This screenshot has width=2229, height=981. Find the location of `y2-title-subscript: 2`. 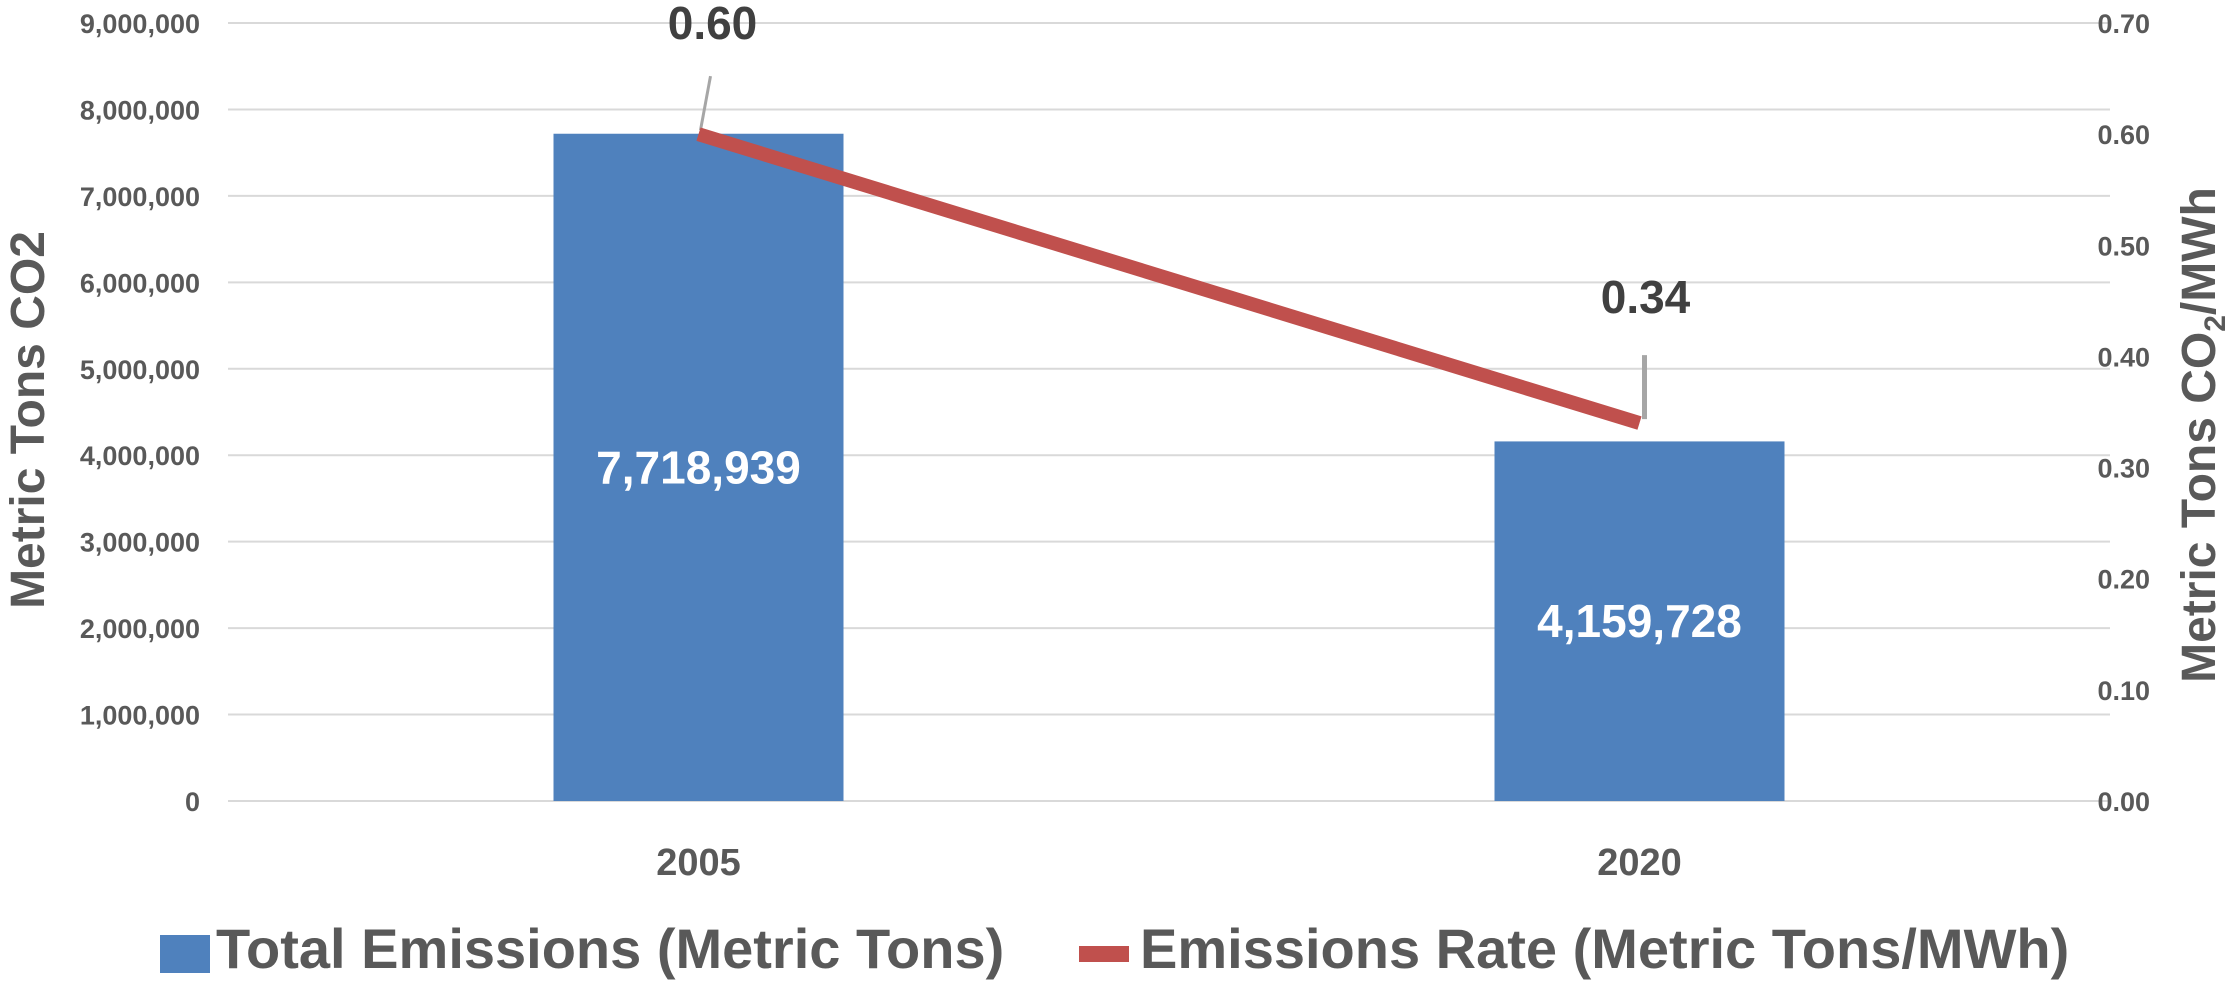

y2-title-subscript: 2 is located at coordinates (2214, 323).